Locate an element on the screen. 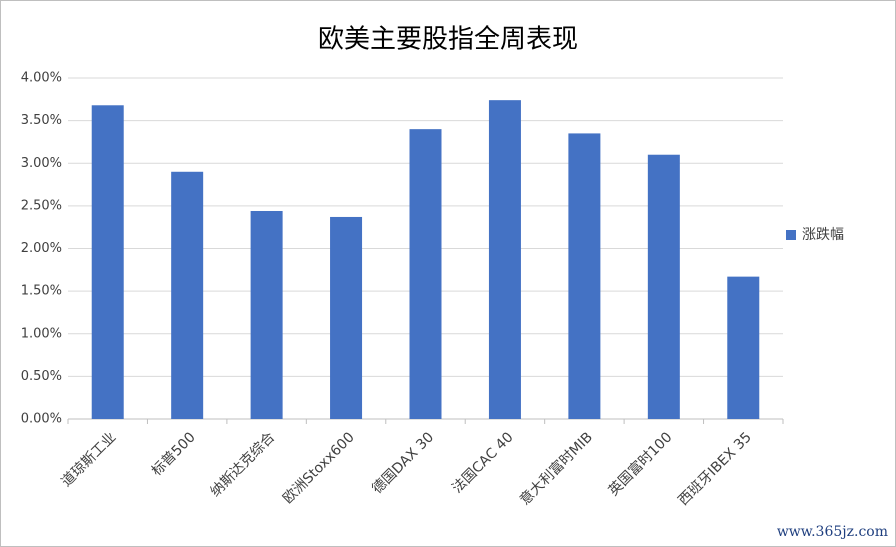 This screenshot has height=547, width=896. chart-title: 欧美主要股指全周表现 is located at coordinates (448, 40).